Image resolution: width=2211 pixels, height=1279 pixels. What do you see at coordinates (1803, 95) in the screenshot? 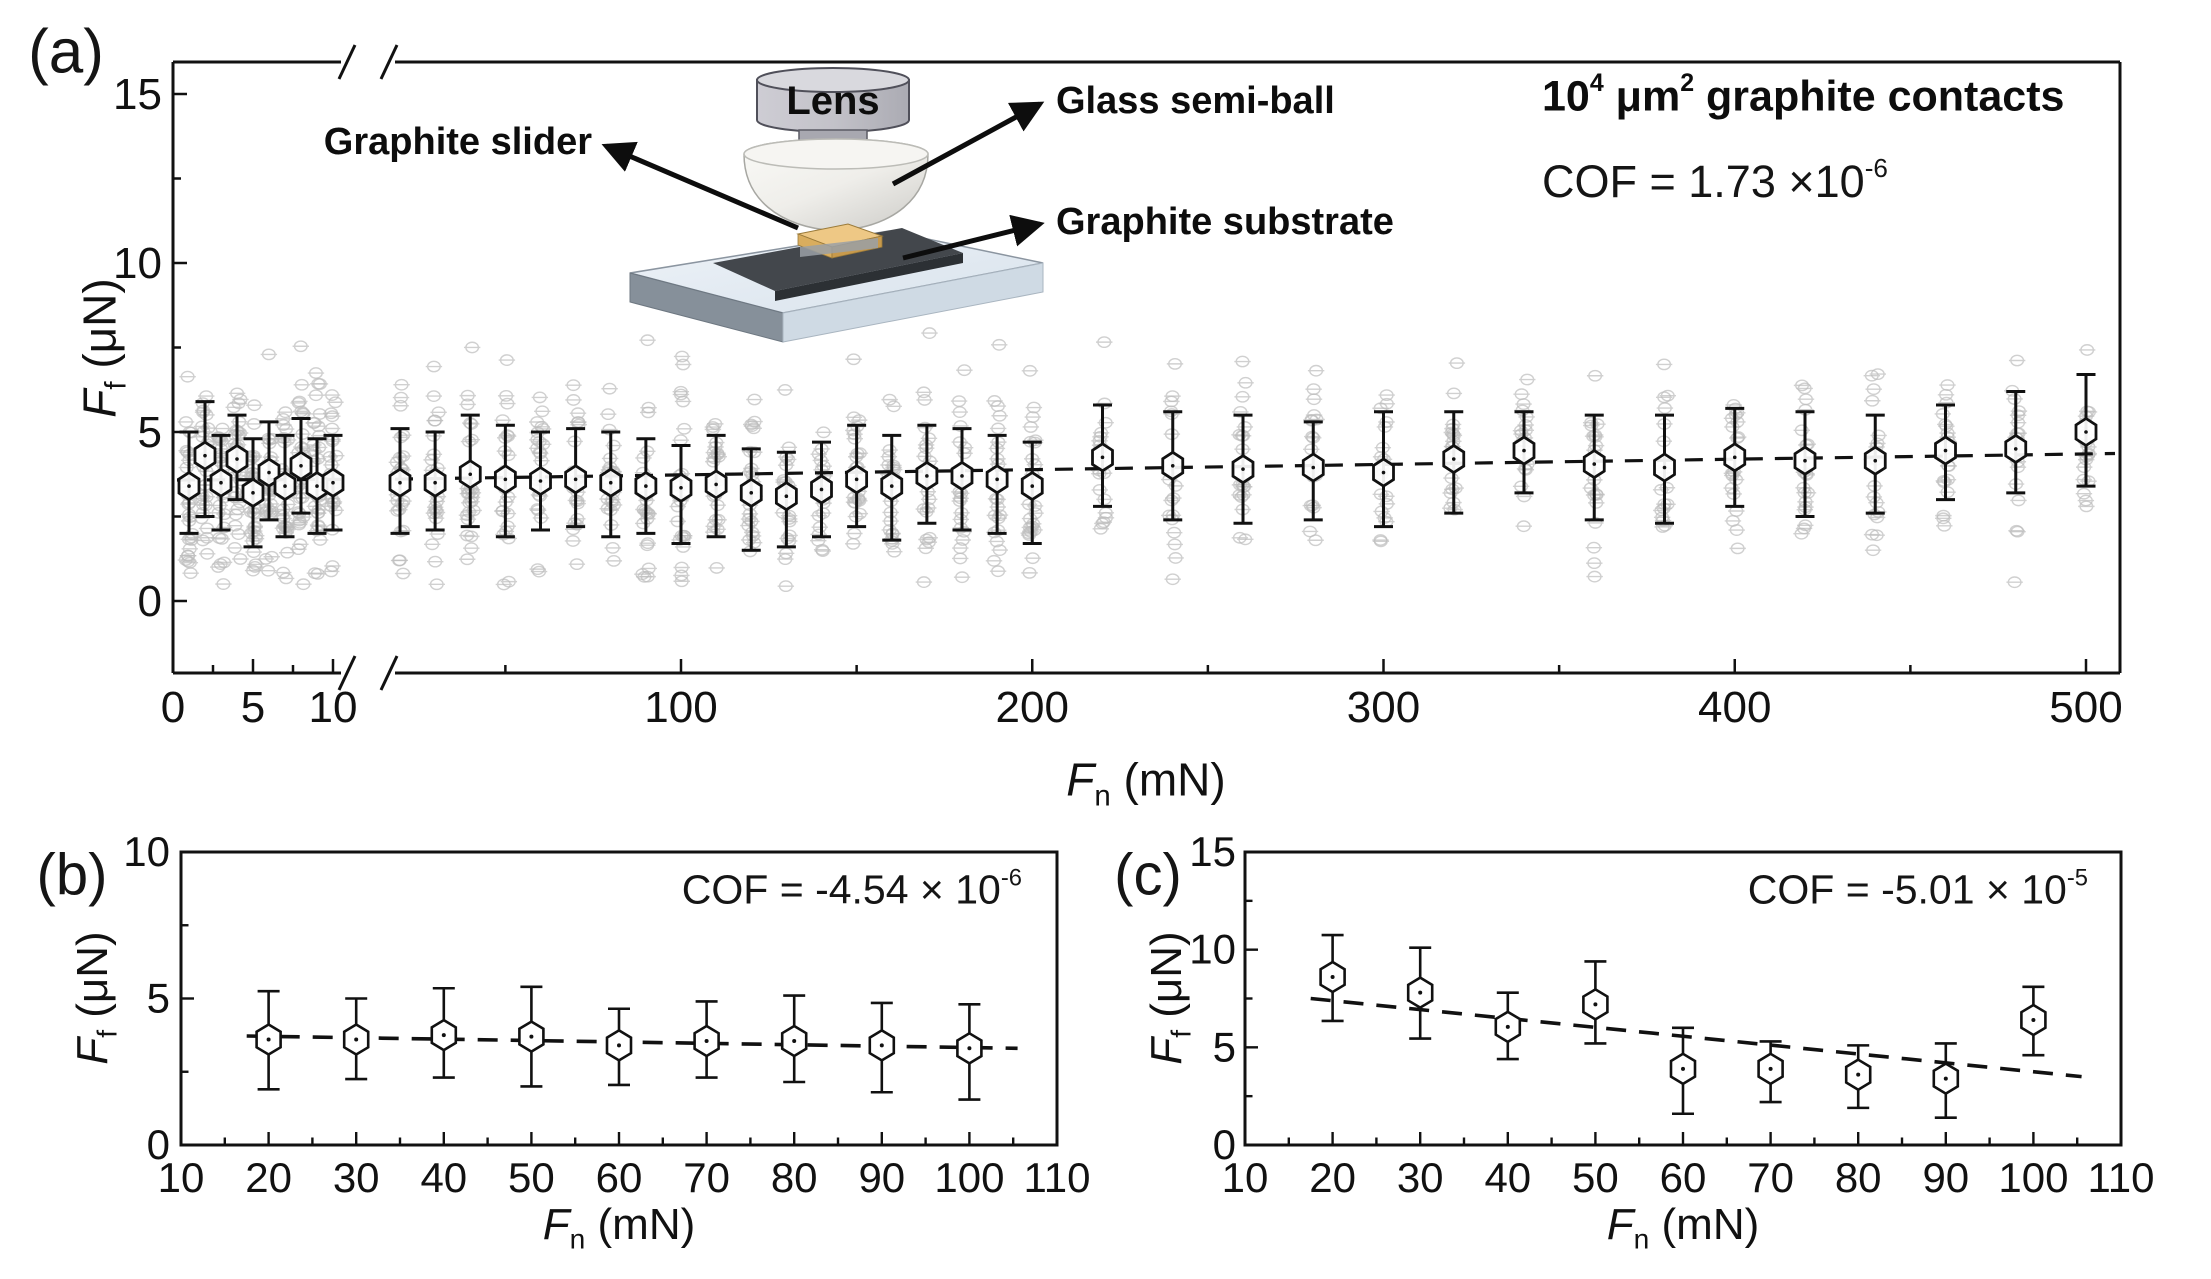
I see `panel-a-heading: 104 μm2 graphite contacts` at bounding box center [1803, 95].